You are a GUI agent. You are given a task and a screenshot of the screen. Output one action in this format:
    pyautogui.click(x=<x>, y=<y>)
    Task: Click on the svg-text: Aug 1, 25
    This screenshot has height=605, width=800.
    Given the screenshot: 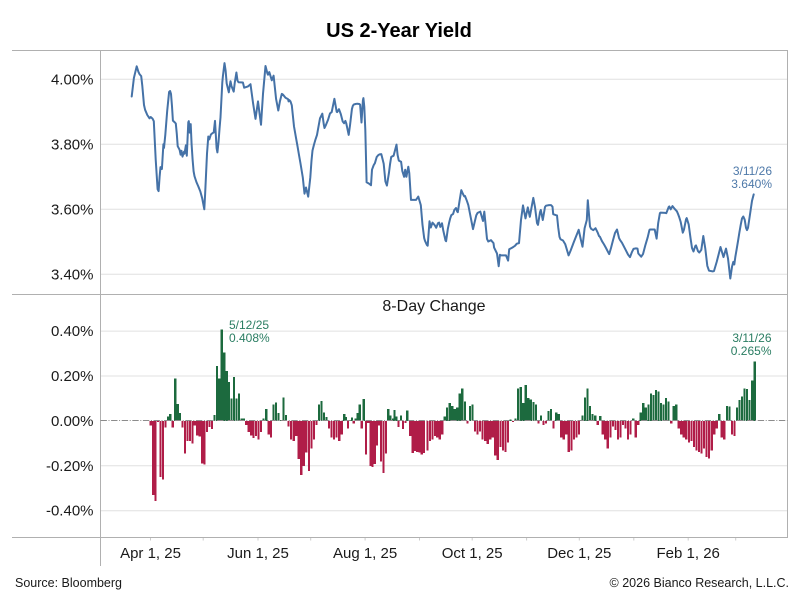 What is the action you would take?
    pyautogui.click(x=365, y=553)
    